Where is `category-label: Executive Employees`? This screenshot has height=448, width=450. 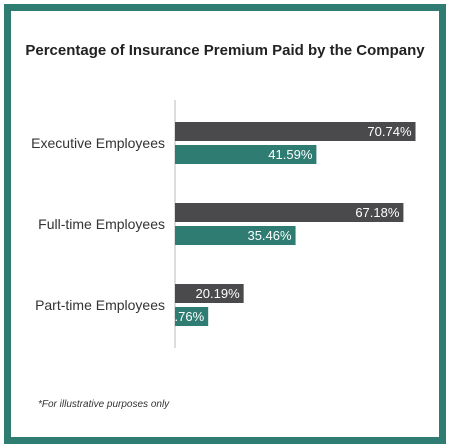 category-label: Executive Employees is located at coordinates (98, 143).